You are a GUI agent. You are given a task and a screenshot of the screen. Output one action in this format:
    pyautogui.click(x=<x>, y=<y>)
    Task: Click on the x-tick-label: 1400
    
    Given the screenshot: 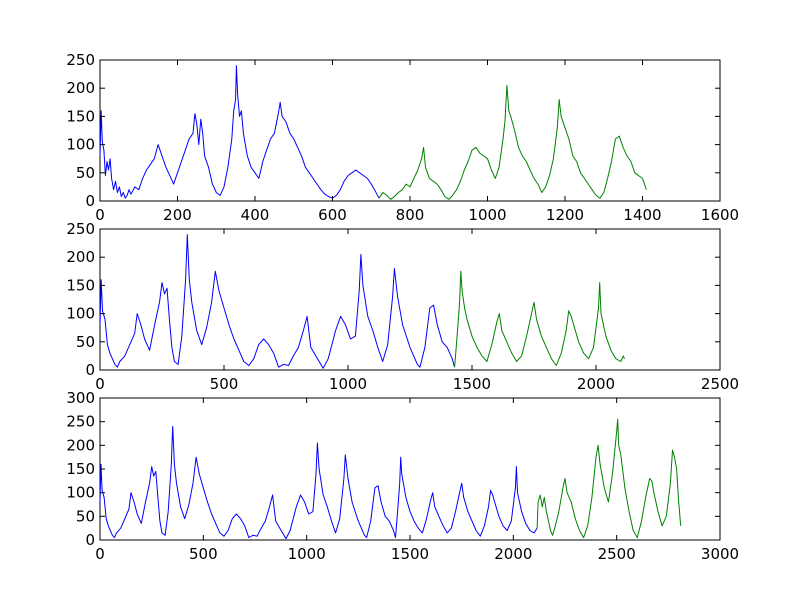 What is the action you would take?
    pyautogui.click(x=642, y=215)
    